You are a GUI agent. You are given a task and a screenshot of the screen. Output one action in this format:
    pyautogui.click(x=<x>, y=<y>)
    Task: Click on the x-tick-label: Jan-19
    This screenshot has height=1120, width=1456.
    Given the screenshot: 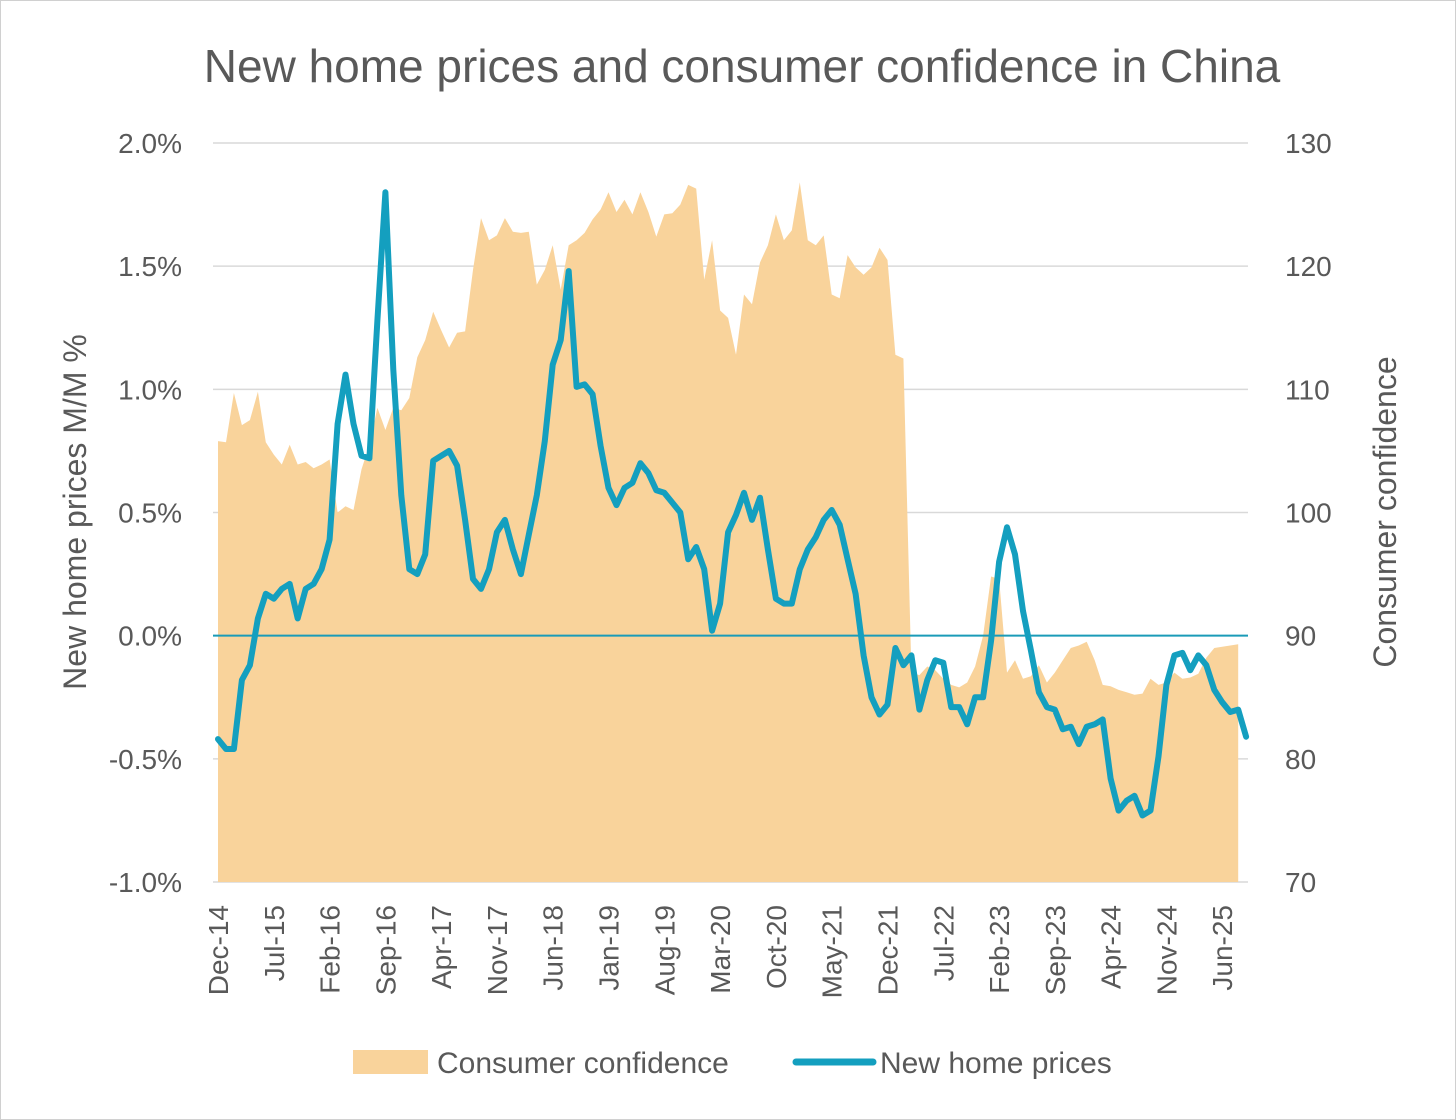 What is the action you would take?
    pyautogui.click(x=609, y=948)
    